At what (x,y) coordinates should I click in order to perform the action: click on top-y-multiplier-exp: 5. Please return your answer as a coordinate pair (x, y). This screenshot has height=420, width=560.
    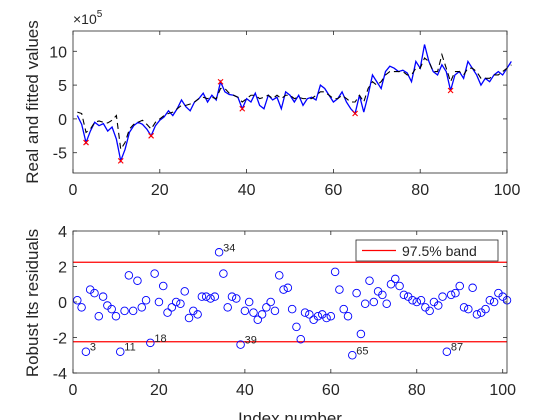
    Looking at the image, I should click on (100, 14).